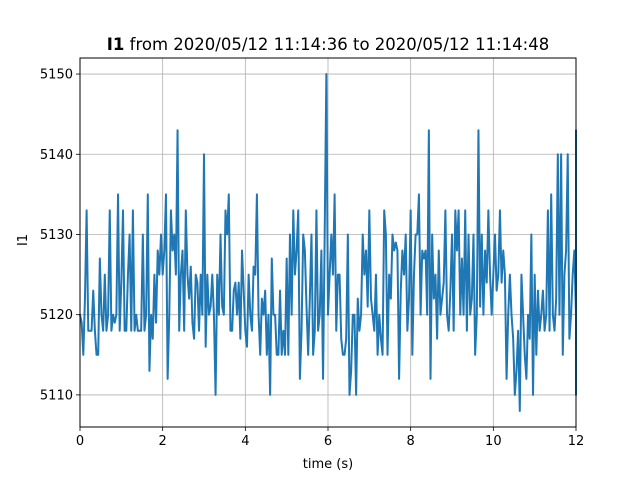 This screenshot has height=480, width=640. I want to click on y-axis-ticks: 5110 5120 5130 5140 5150, so click(60, 235).